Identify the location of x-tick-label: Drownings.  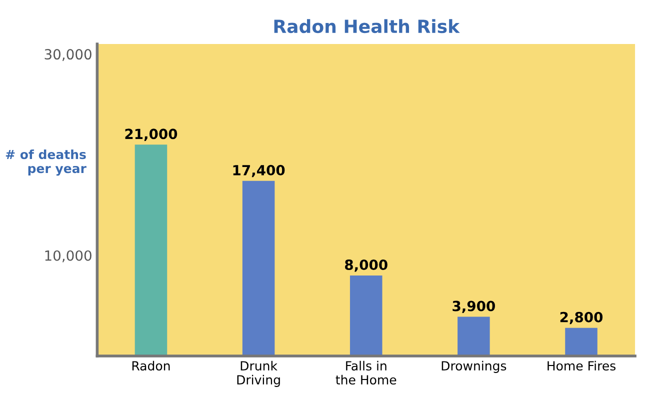
(474, 366).